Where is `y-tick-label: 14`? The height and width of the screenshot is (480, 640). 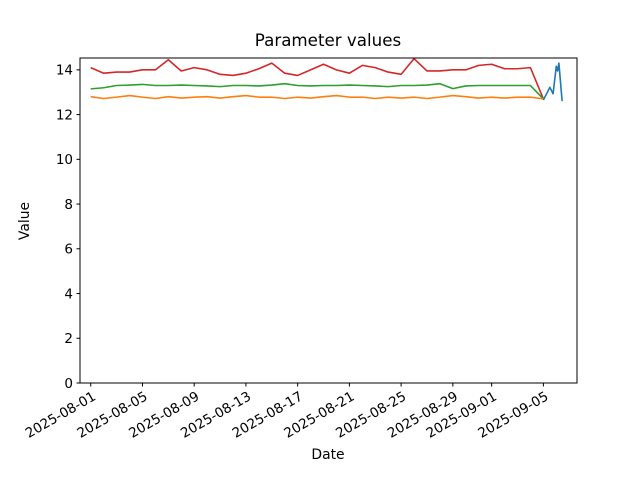
y-tick-label: 14 is located at coordinates (64, 71).